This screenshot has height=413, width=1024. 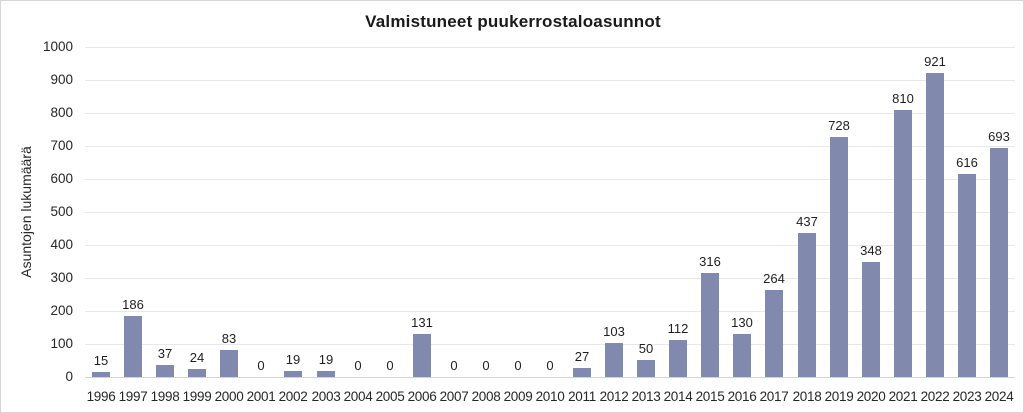 I want to click on bar-2012, so click(x=614, y=360).